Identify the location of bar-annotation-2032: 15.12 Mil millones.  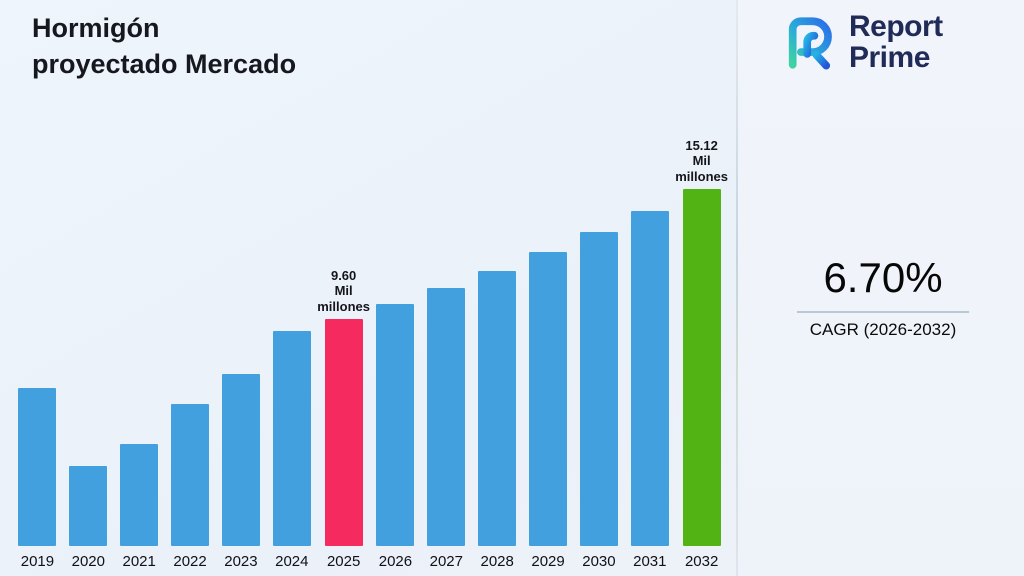
(701, 161).